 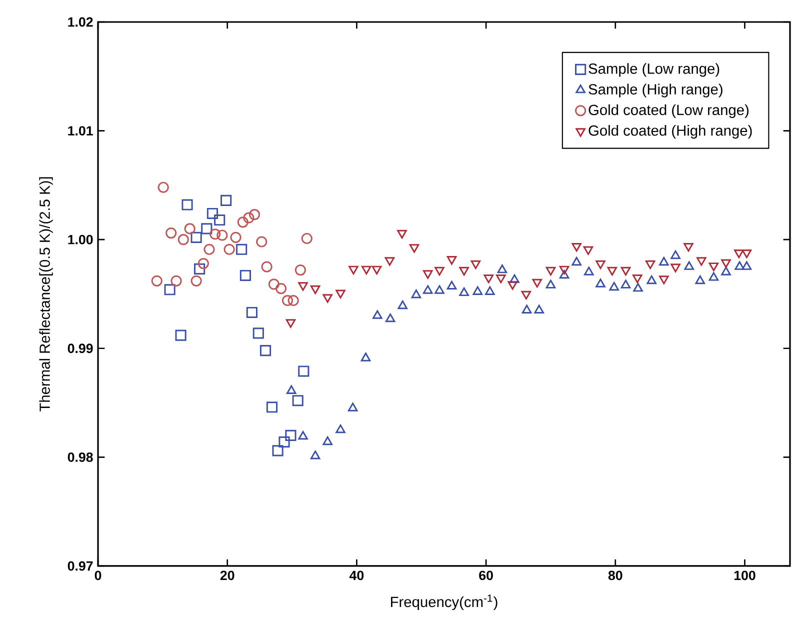 What do you see at coordinates (615, 575) in the screenshot?
I see `x-tick-label: 80` at bounding box center [615, 575].